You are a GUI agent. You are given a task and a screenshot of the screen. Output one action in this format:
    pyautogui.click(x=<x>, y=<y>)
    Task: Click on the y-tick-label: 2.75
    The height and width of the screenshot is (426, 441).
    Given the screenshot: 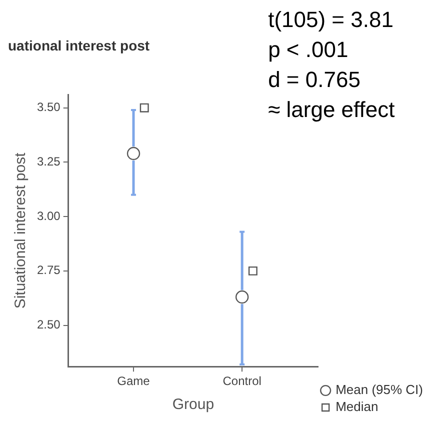 What is the action you would take?
    pyautogui.click(x=48, y=270)
    